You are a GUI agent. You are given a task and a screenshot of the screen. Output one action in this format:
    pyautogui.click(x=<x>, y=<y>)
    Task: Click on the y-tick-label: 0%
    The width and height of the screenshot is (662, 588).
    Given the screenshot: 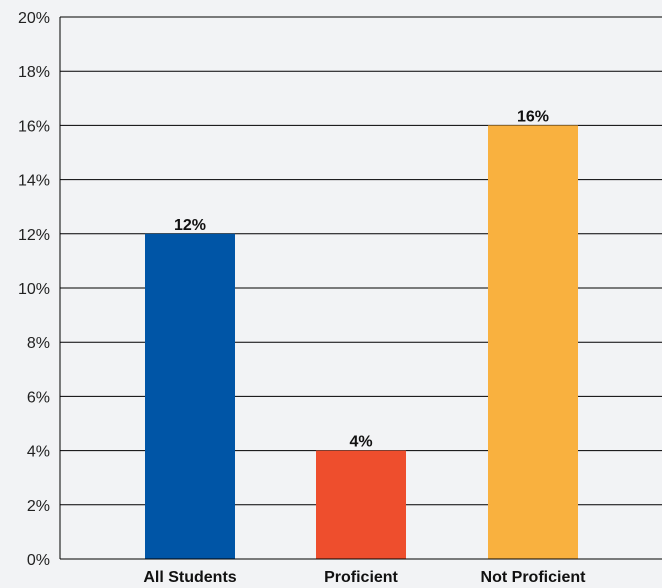 What is the action you would take?
    pyautogui.click(x=38, y=560)
    